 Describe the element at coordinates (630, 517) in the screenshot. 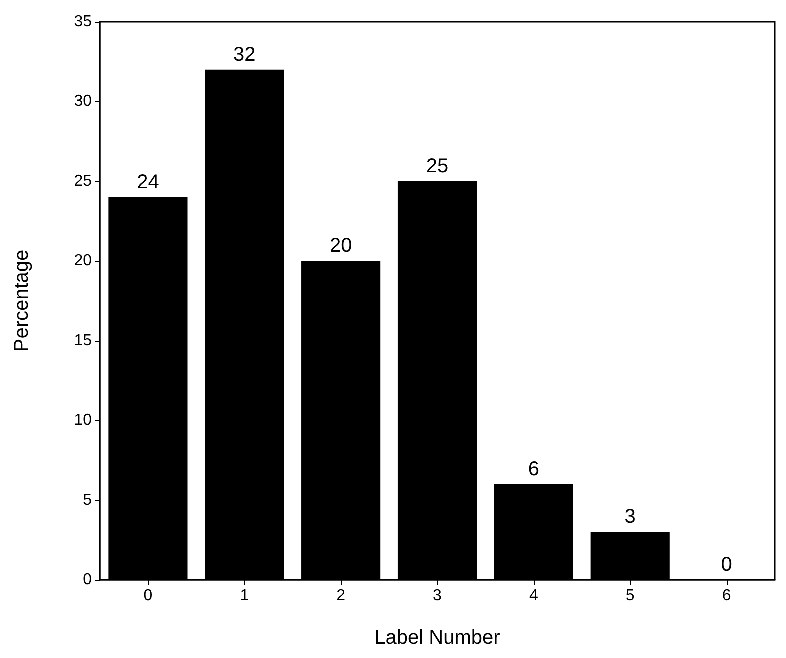

I see `data-label: 3` at that location.